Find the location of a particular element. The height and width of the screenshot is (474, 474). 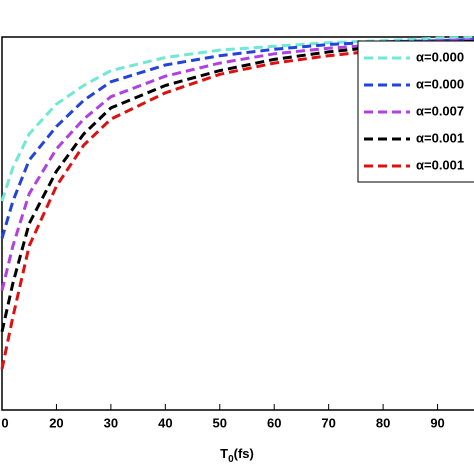

x-axis-label: T0(fs) is located at coordinates (237, 455).